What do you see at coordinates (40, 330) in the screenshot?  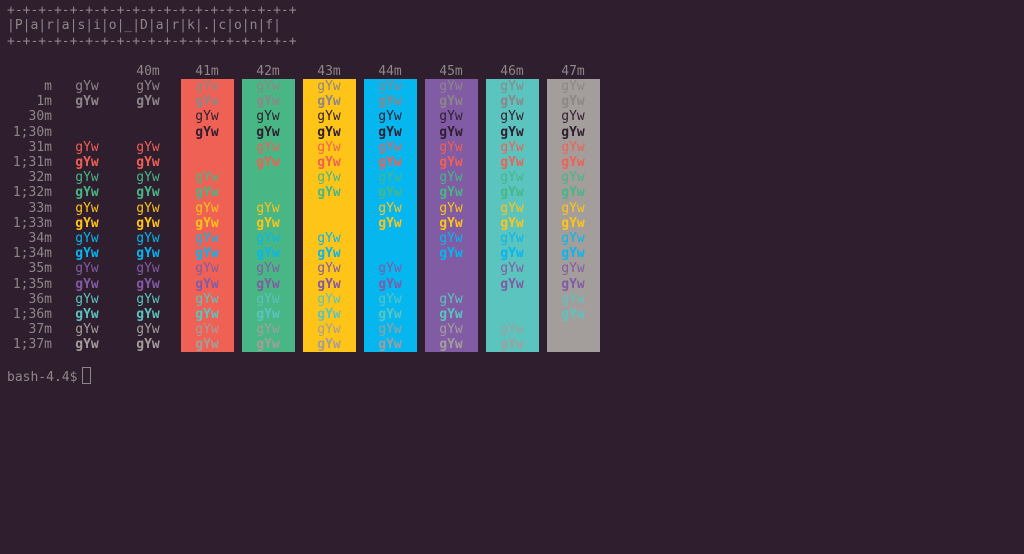 I see `row-label: 37m` at bounding box center [40, 330].